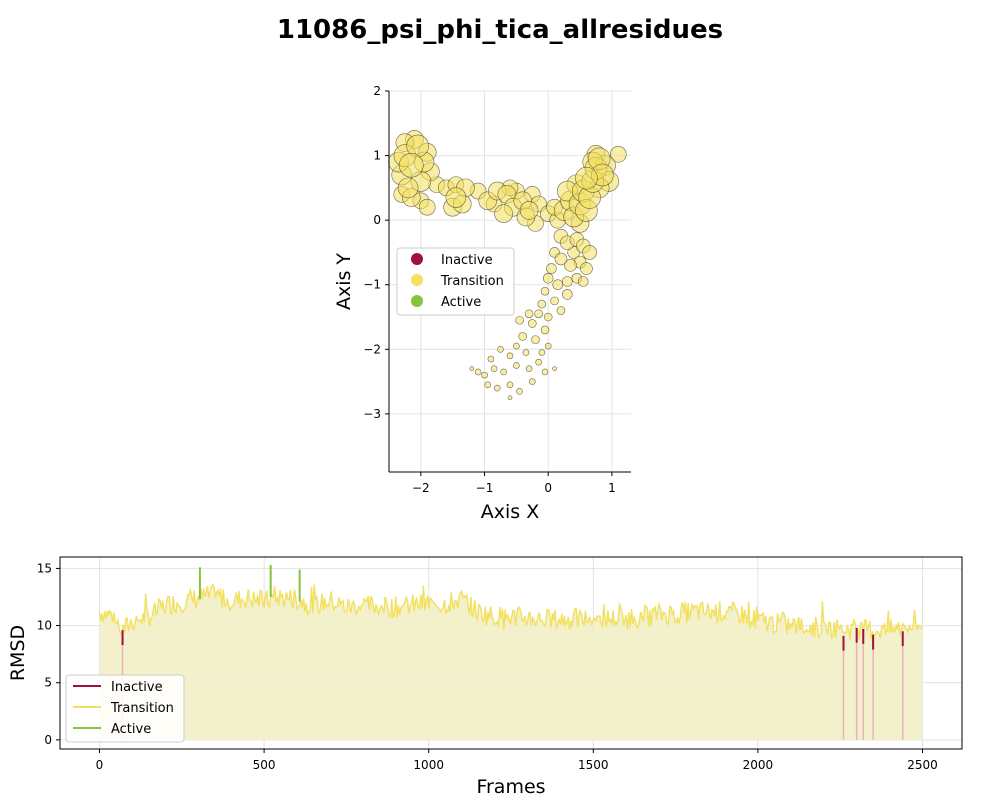 The height and width of the screenshot is (800, 1000). What do you see at coordinates (48, 683) in the screenshot?
I see `rmsd-y-tick-label: 5` at bounding box center [48, 683].